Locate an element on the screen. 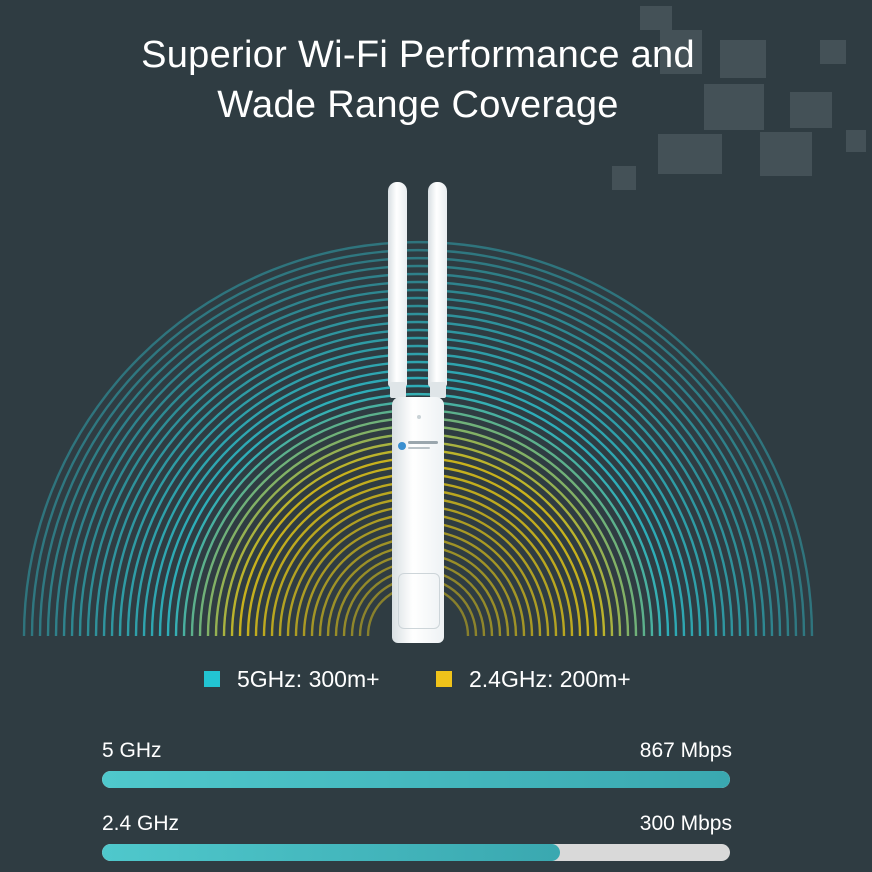 The image size is (872, 872). speed-bar-5ghz is located at coordinates (416, 779).